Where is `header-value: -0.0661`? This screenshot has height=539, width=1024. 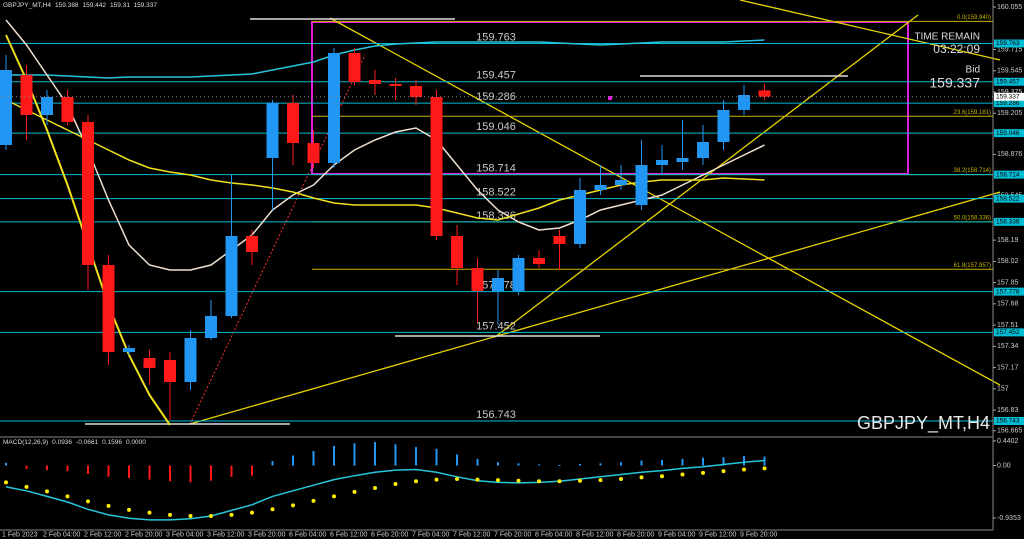
header-value: -0.0661 is located at coordinates (87, 442).